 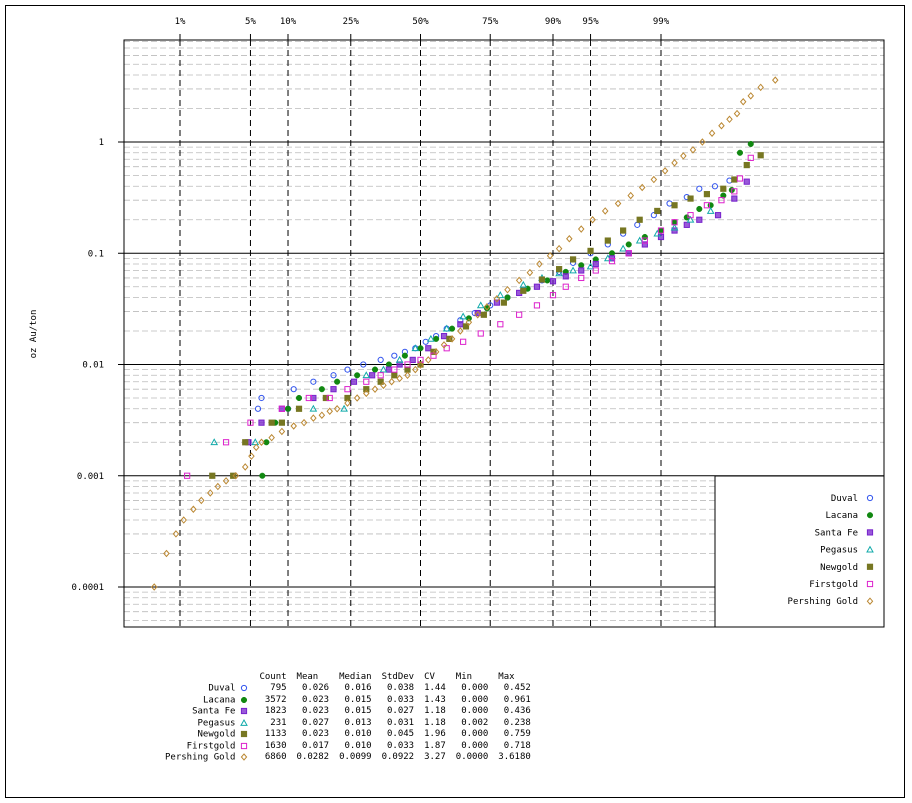 What do you see at coordinates (348, 701) in the screenshot?
I see `stats-row: Lacana 3572 0.023 0.015 0.033 1.43 0.000 0.961` at bounding box center [348, 701].